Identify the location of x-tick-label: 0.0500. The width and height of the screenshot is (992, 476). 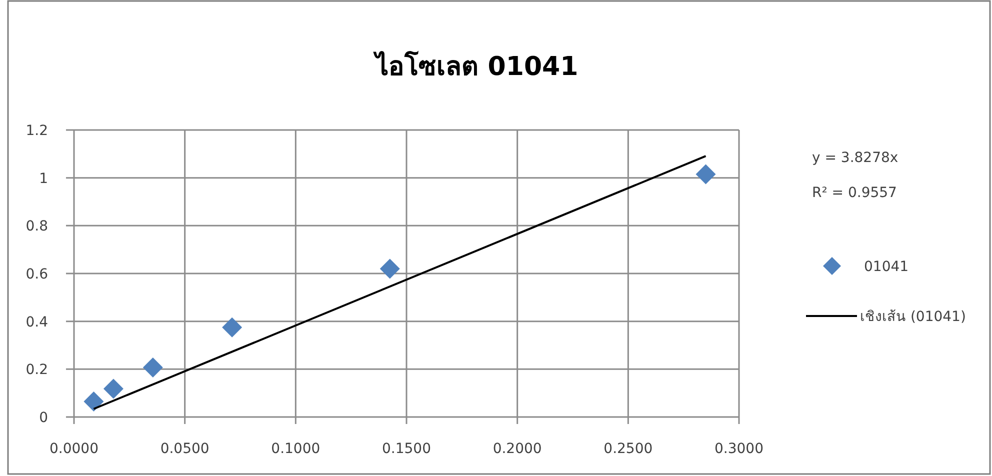
(185, 449).